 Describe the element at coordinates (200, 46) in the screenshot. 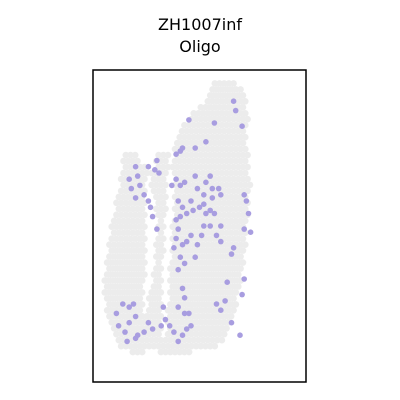

I see `chart-subtitle: Oligo` at that location.